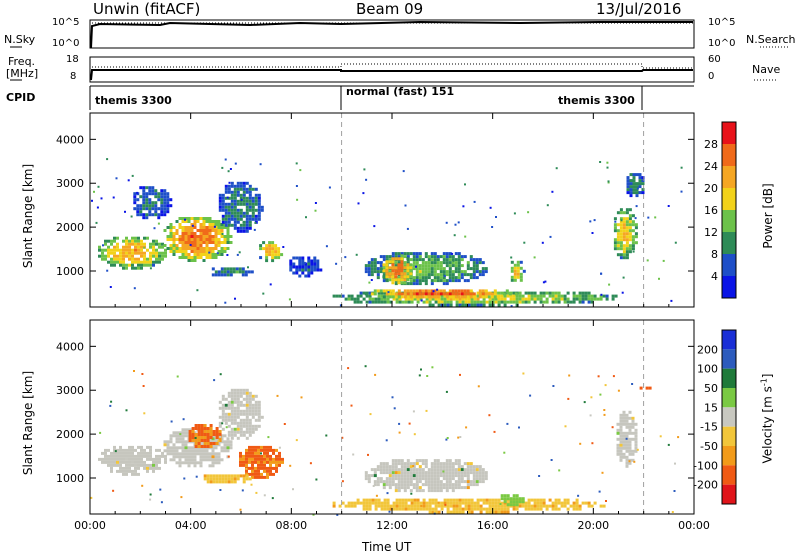 This screenshot has width=800, height=554. I want to click on cpid-segment-label-3: themis 3300, so click(596, 100).